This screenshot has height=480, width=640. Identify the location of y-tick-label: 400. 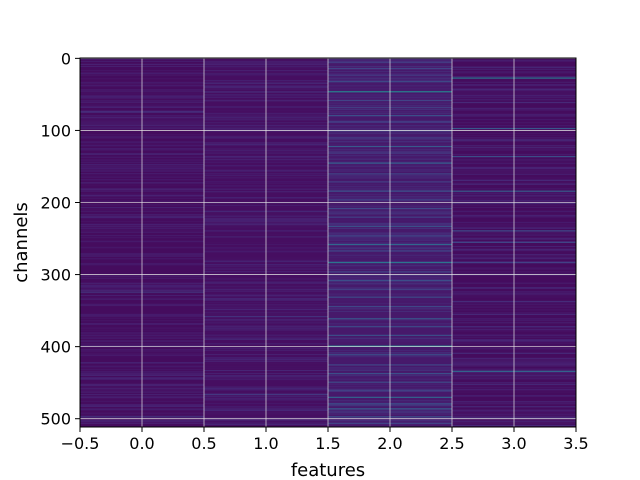
(55, 347).